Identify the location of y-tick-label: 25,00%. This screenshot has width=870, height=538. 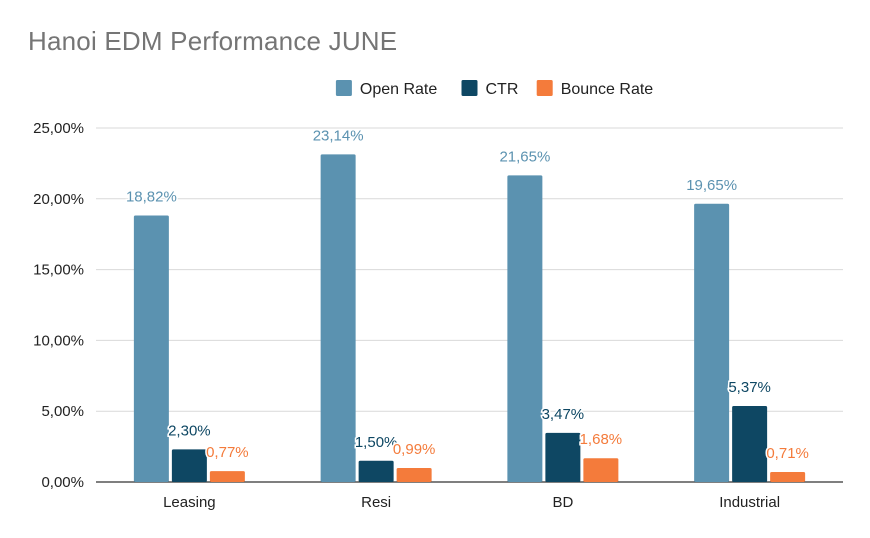
(58, 128).